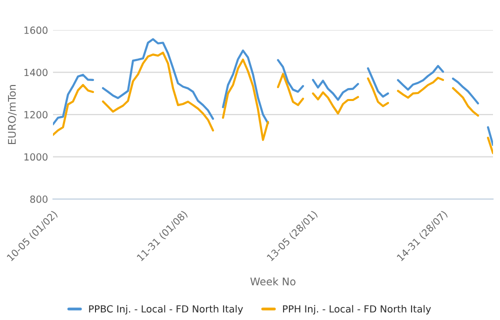 The height and width of the screenshot is (320, 500). What do you see at coordinates (357, 309) in the screenshot?
I see `legend-label: PPH Inj. - Local - FD North Italy` at bounding box center [357, 309].